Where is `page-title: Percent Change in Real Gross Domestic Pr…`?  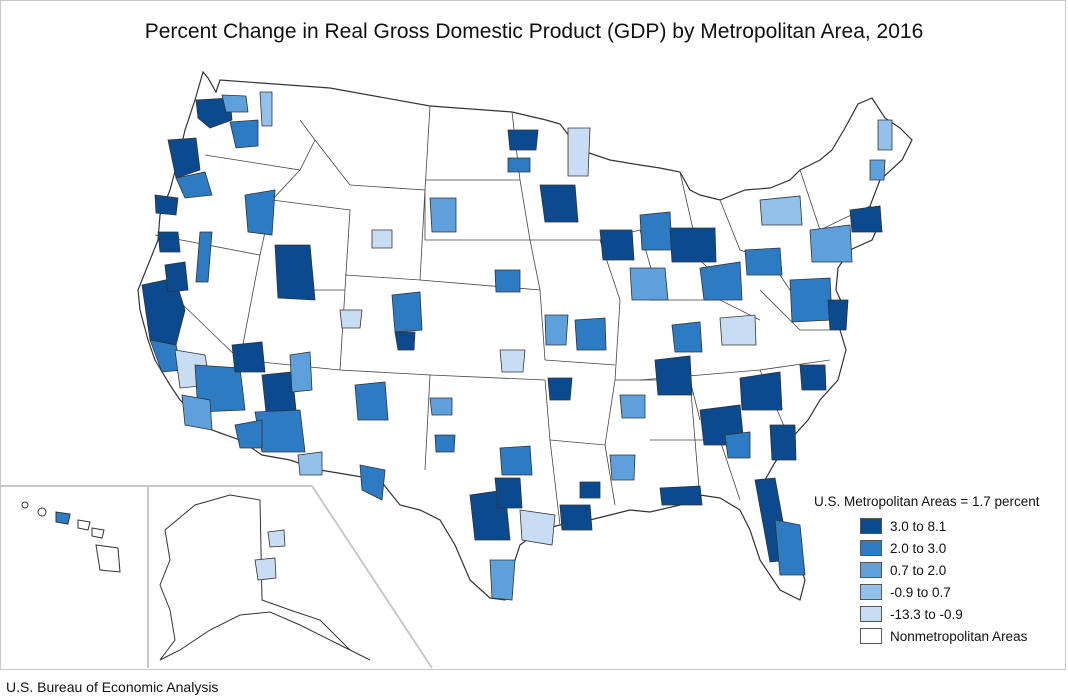 page-title: Percent Change in Real Gross Domestic Pr… is located at coordinates (534, 31).